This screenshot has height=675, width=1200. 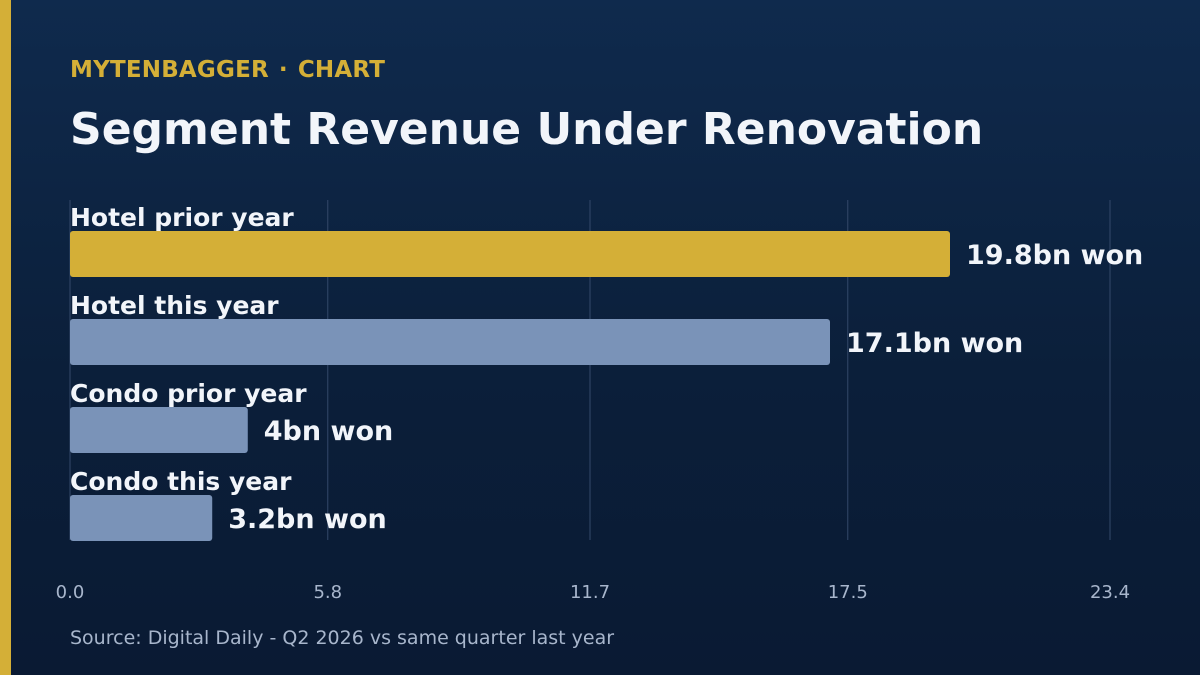 What do you see at coordinates (934, 343) in the screenshot?
I see `value-label-1: 17.1bn won` at bounding box center [934, 343].